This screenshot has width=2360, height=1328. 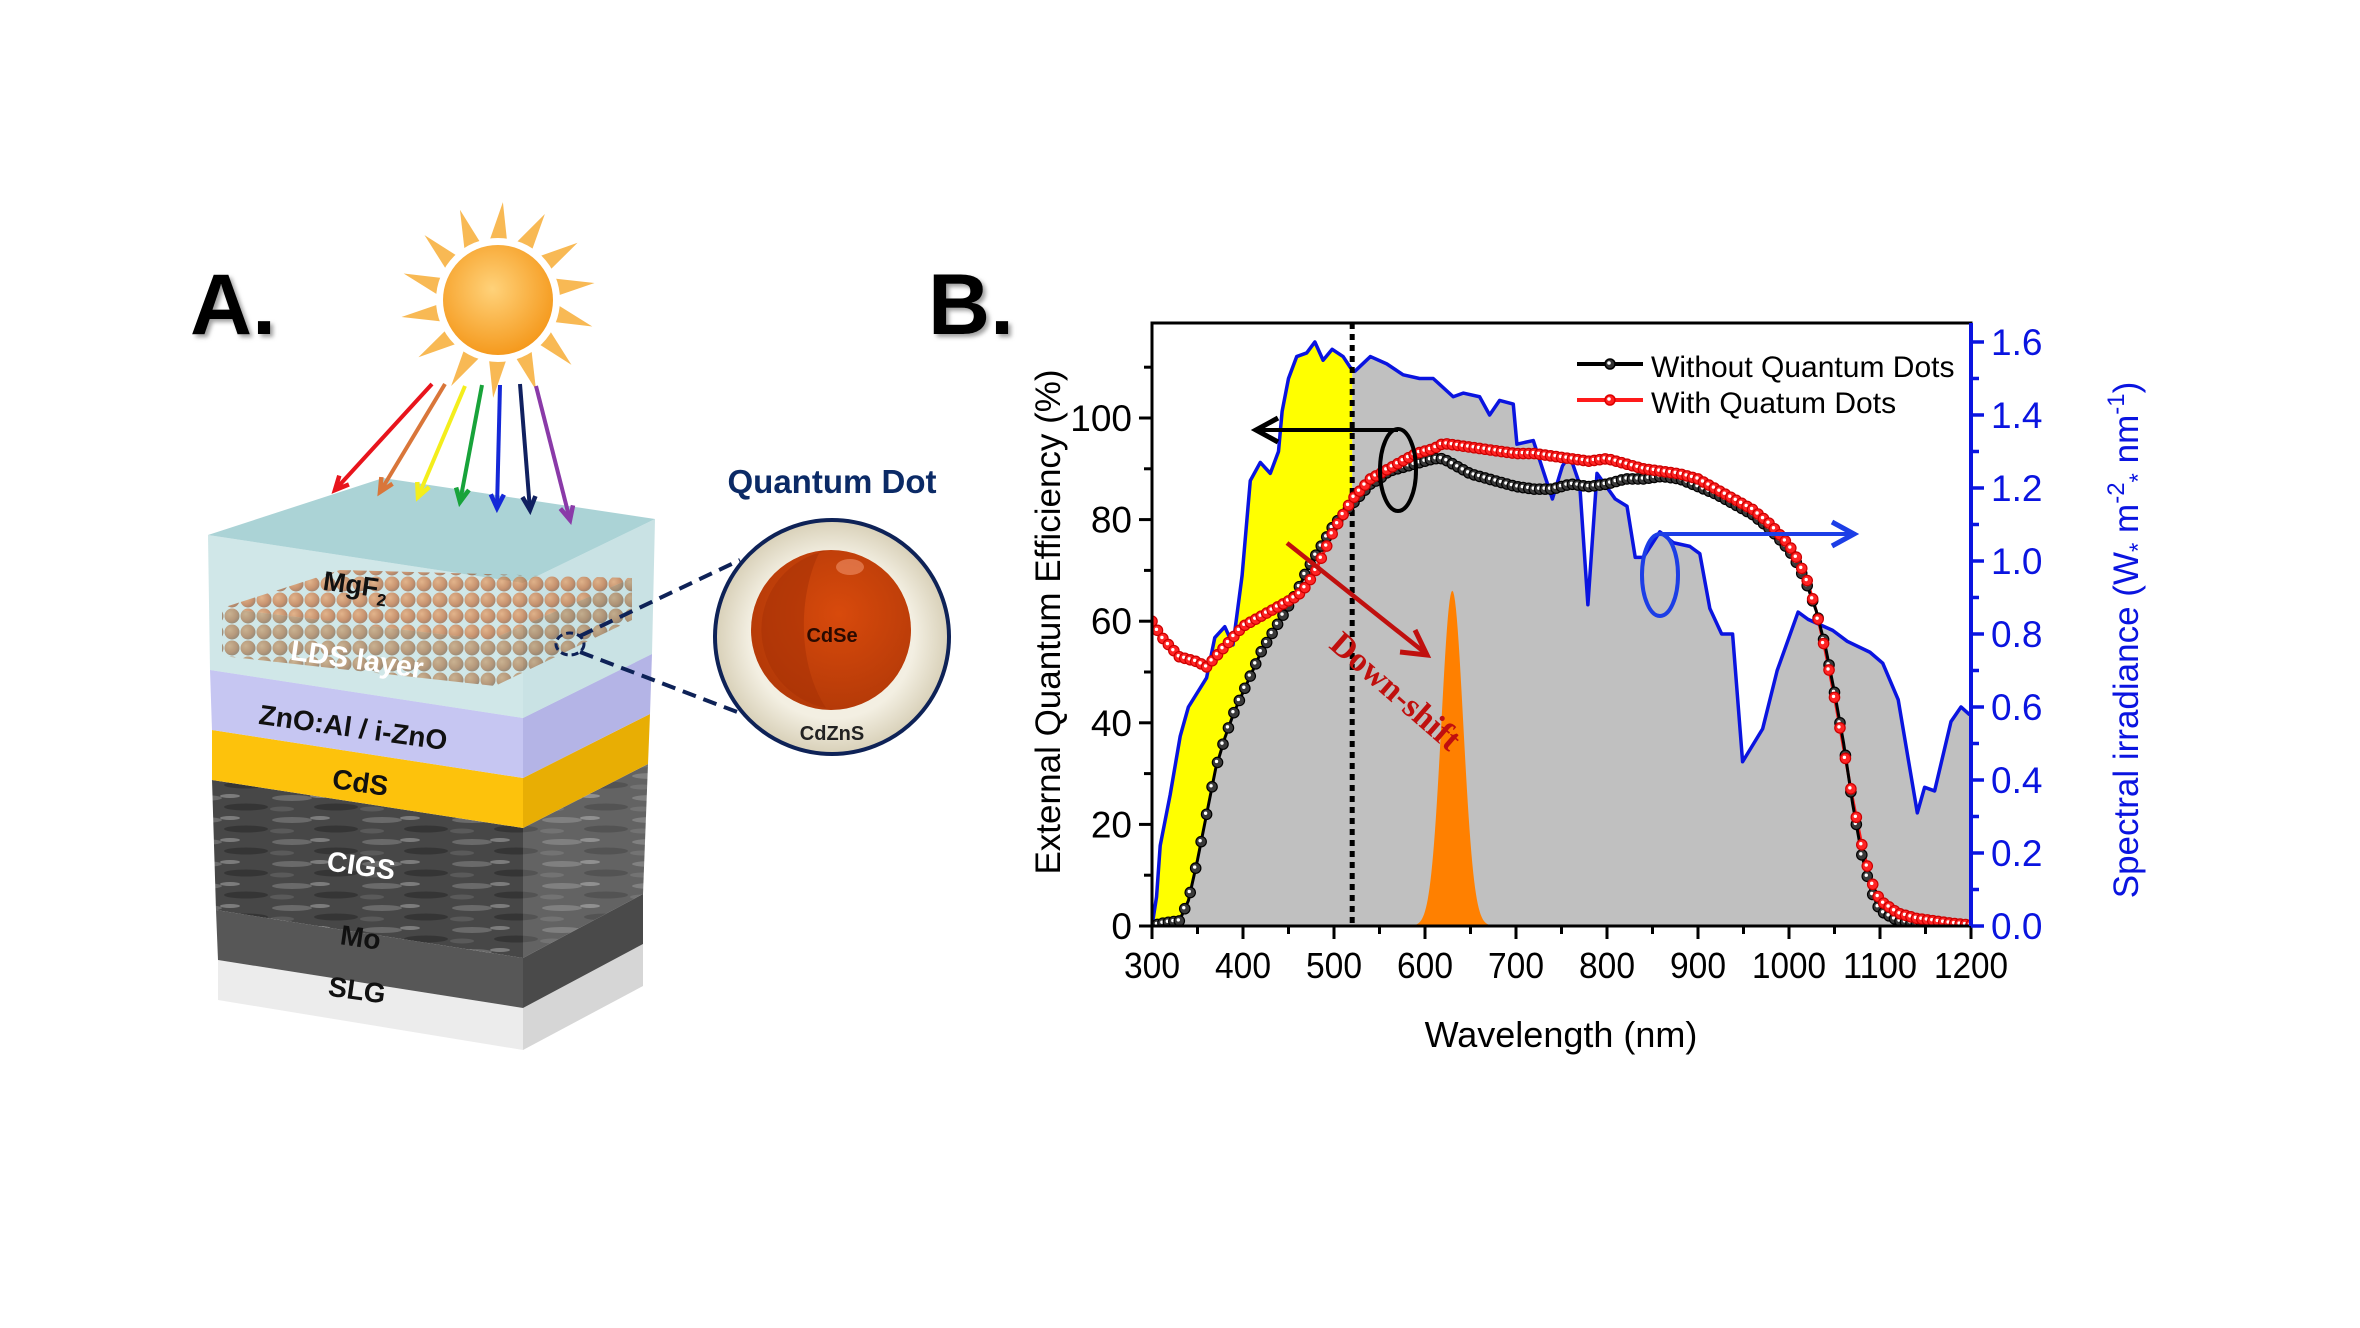 I want to click on y2-tick-label: 1.2, so click(x=2016, y=488).